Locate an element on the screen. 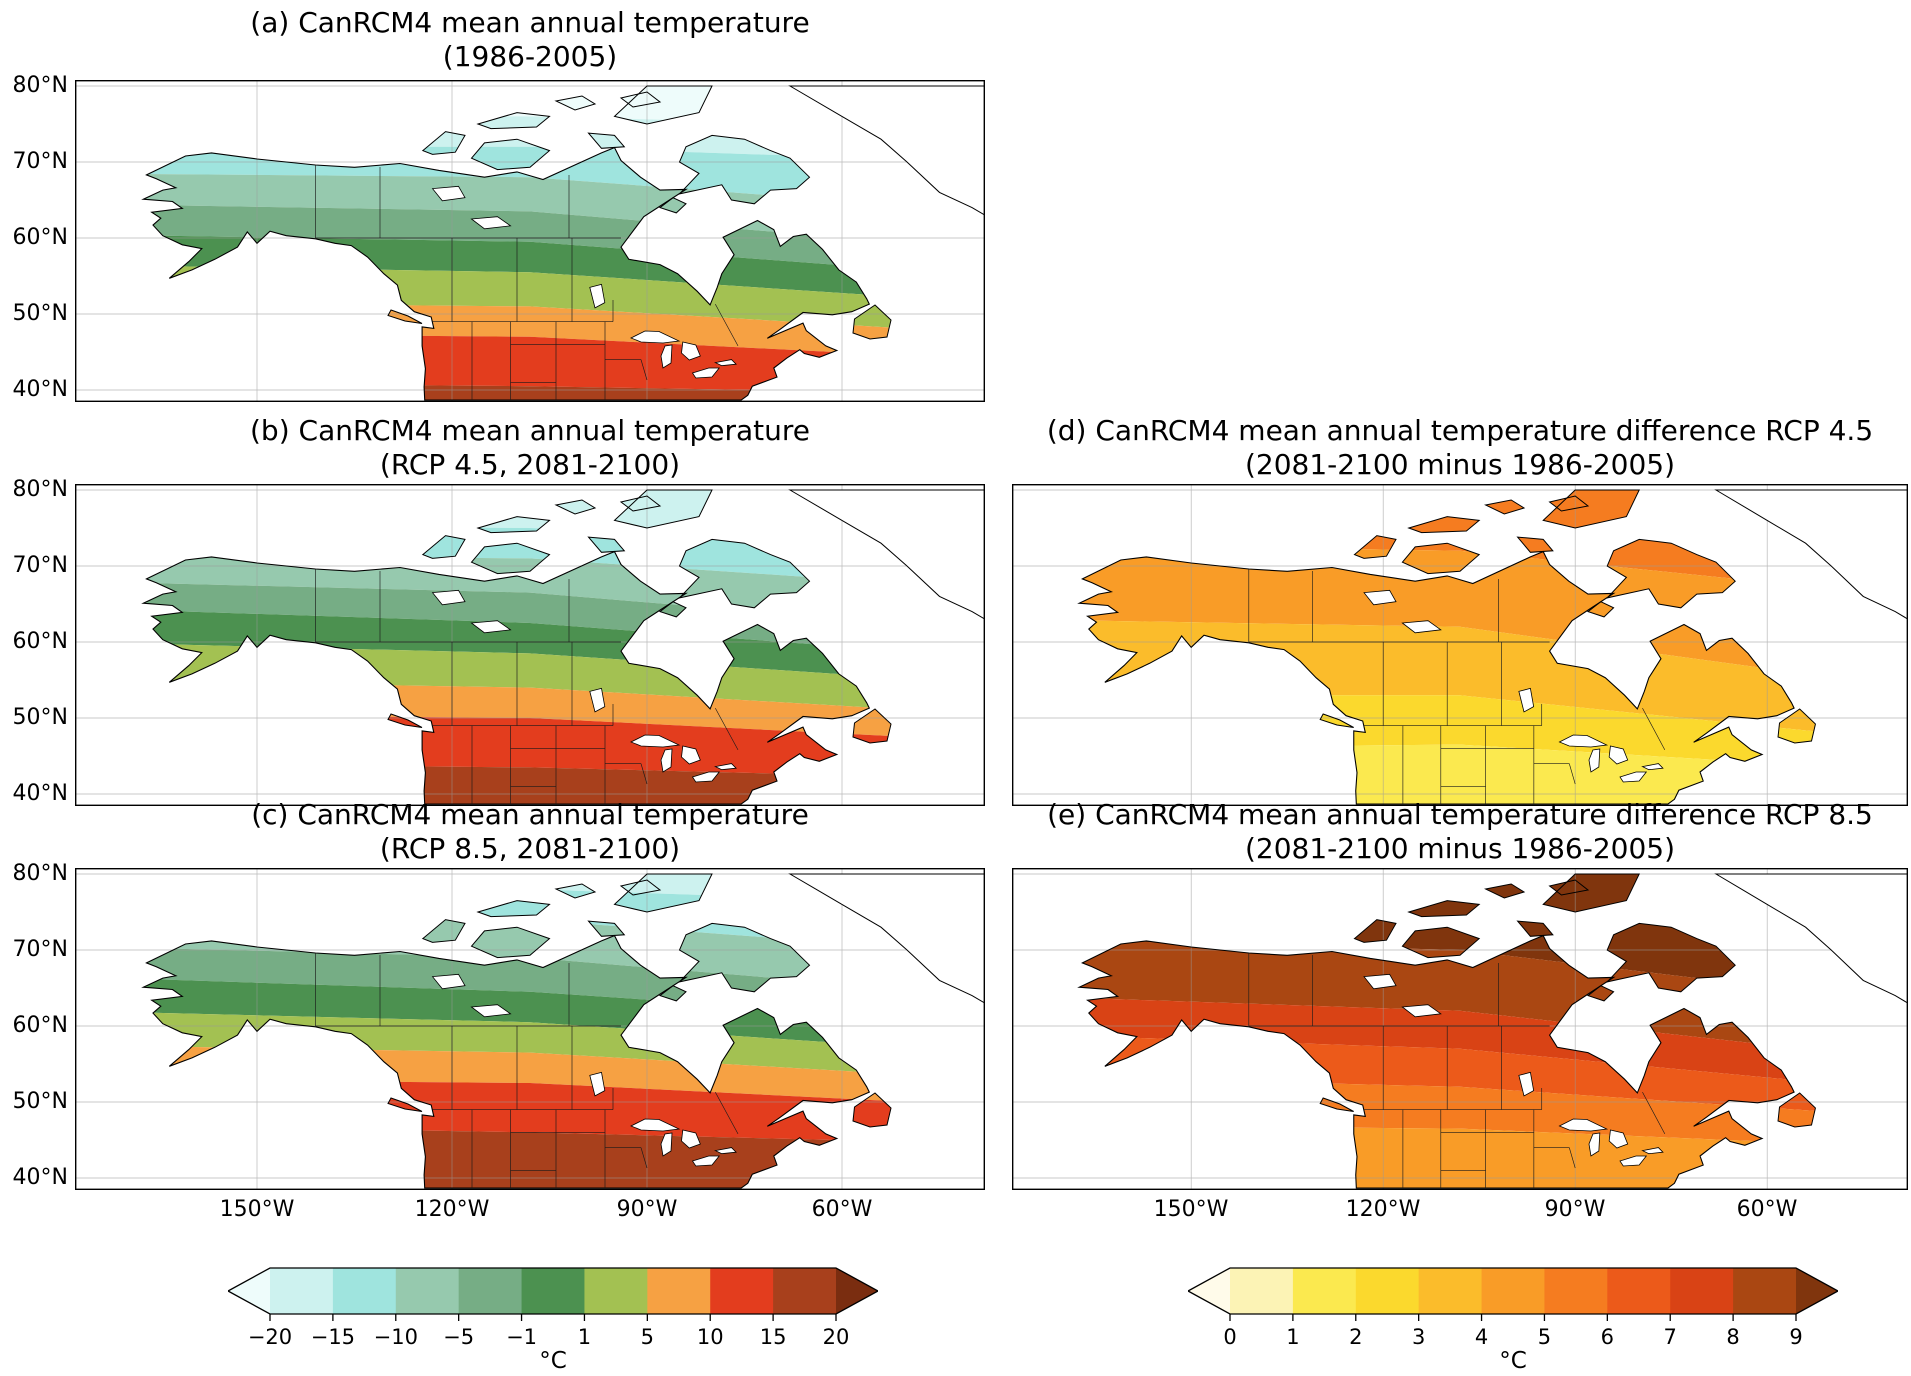 The width and height of the screenshot is (1911, 1376). colorbar-tick-label: −5 is located at coordinates (458, 1337).